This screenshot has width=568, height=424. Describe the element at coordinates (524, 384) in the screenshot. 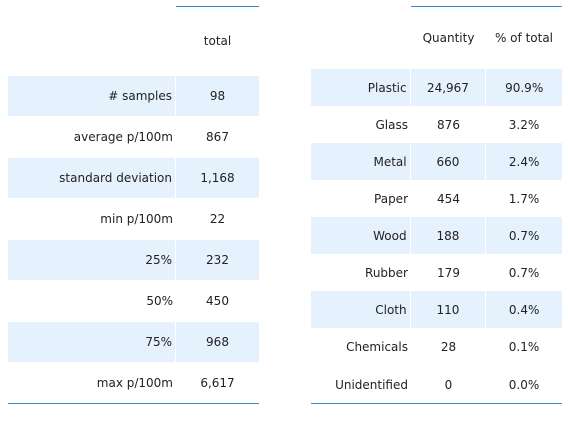

I see `material-percent: 0.0%` at that location.